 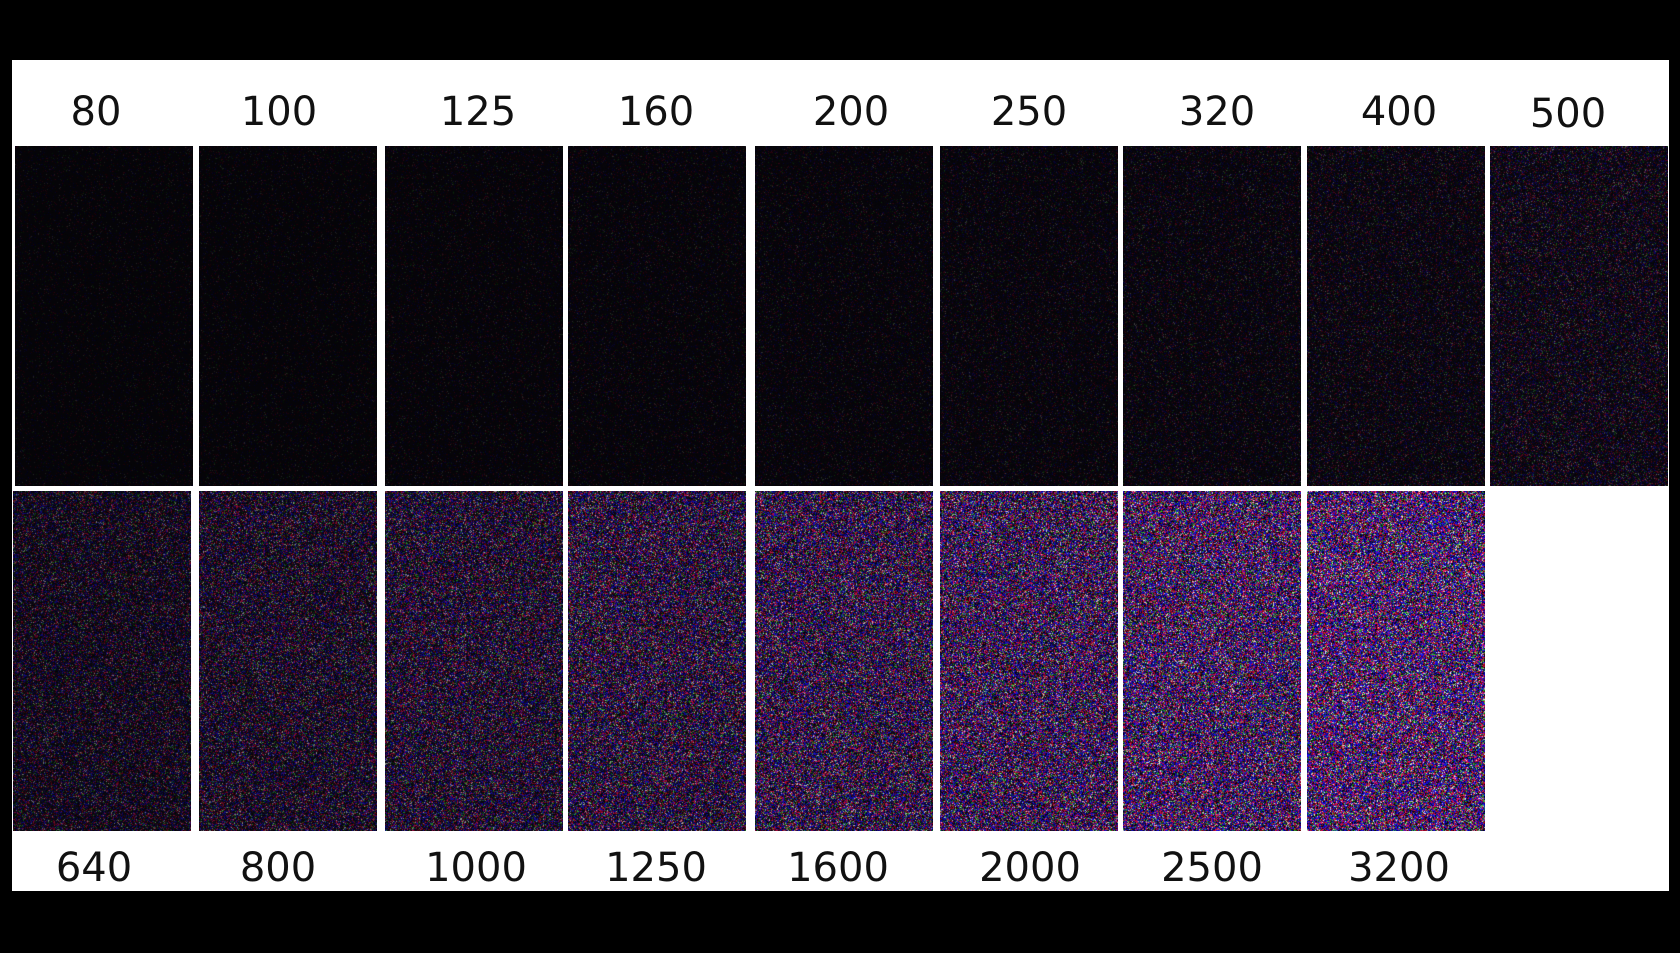 I want to click on iso-label-400: 400, so click(x=1399, y=112).